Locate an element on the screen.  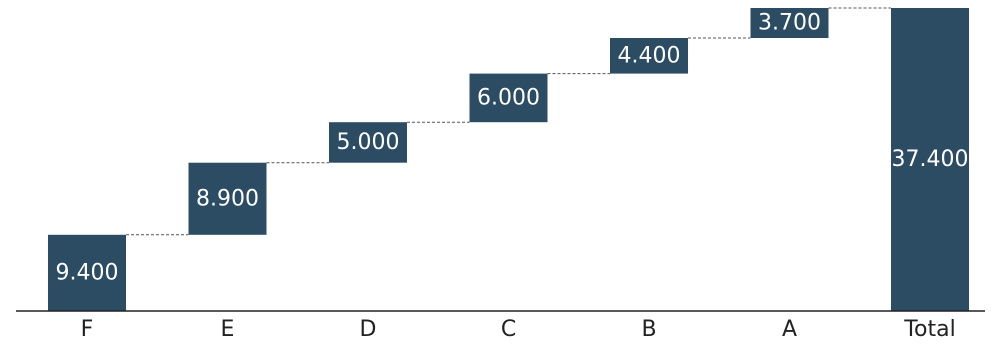
bar-value-label-a: 3.700 is located at coordinates (789, 23).